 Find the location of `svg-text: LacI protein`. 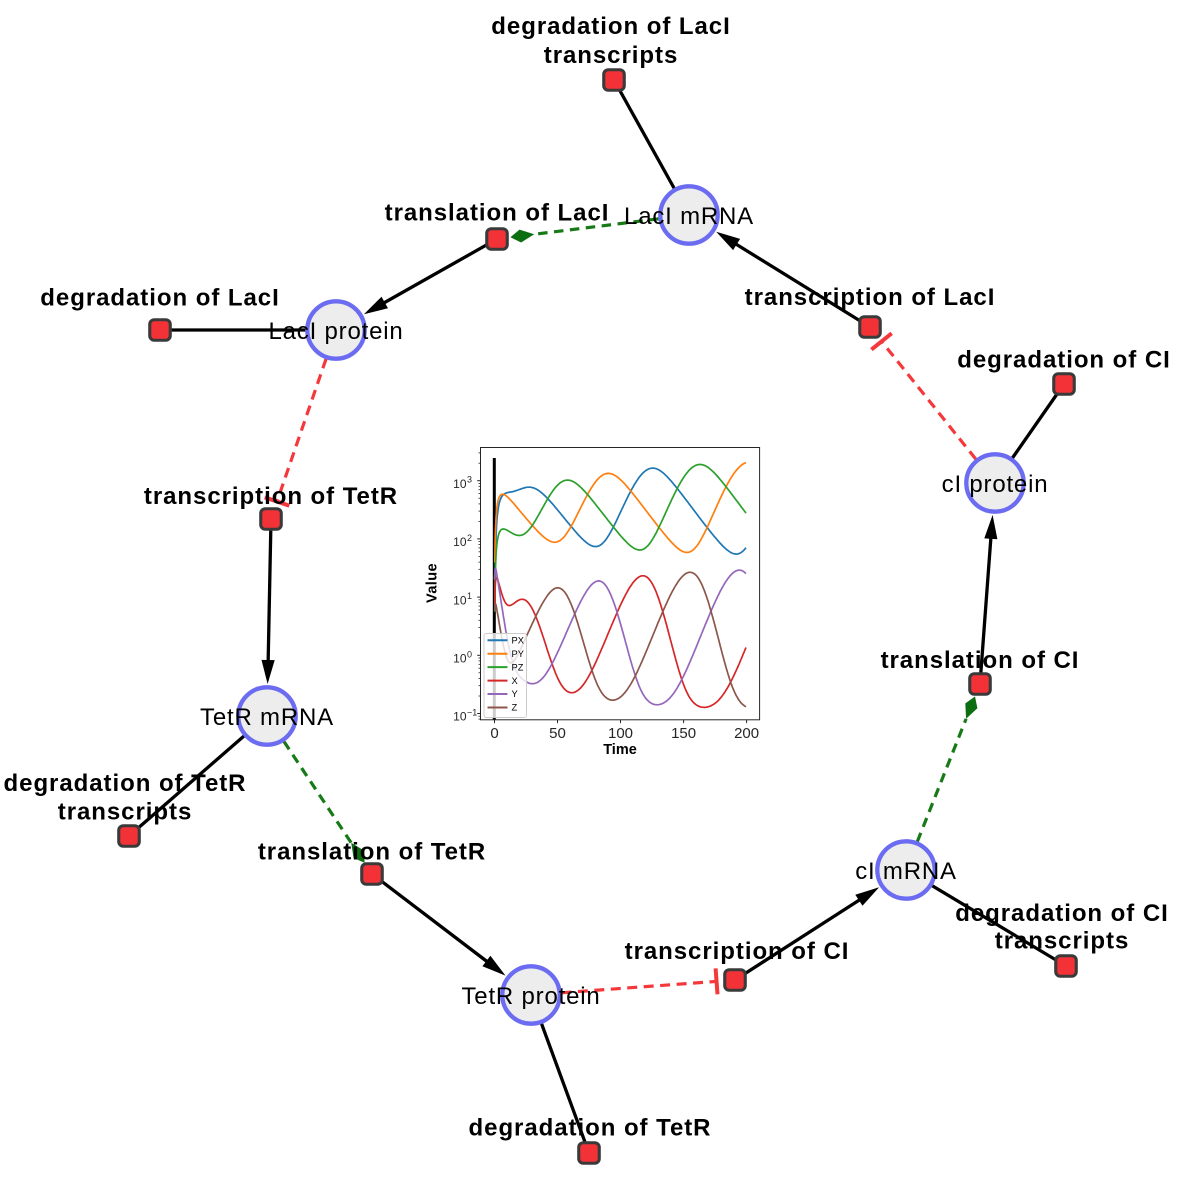

svg-text: LacI protein is located at coordinates (335, 331).